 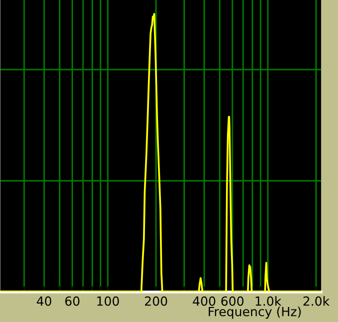 What do you see at coordinates (254, 312) in the screenshot?
I see `x-axis-title: Frequency (Hz)` at bounding box center [254, 312].